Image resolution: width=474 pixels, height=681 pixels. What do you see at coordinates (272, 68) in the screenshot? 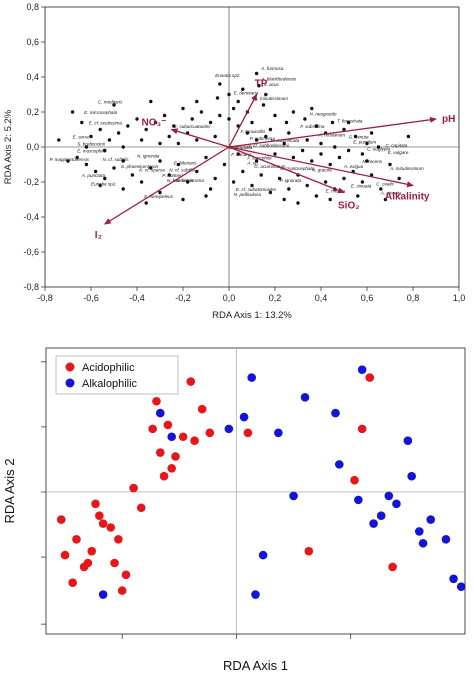
I see `species-label: A. formosa` at bounding box center [272, 68].